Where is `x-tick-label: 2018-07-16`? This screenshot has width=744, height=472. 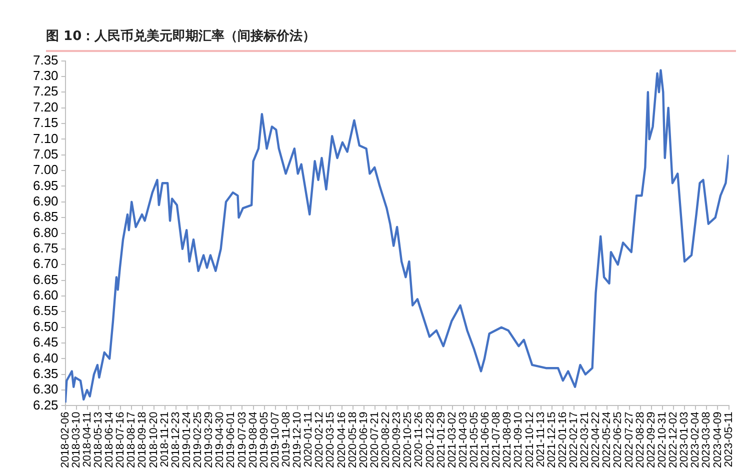
x-tick-label: 2018-07-16 is located at coordinates (120, 440).